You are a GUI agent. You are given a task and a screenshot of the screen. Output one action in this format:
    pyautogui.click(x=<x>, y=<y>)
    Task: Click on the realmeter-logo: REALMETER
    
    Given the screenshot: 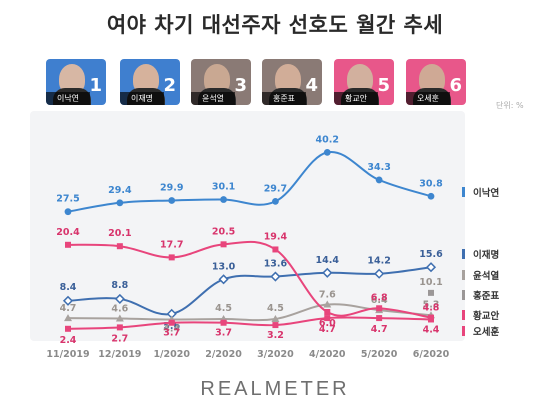 What is the action you would take?
    pyautogui.click(x=275, y=389)
    